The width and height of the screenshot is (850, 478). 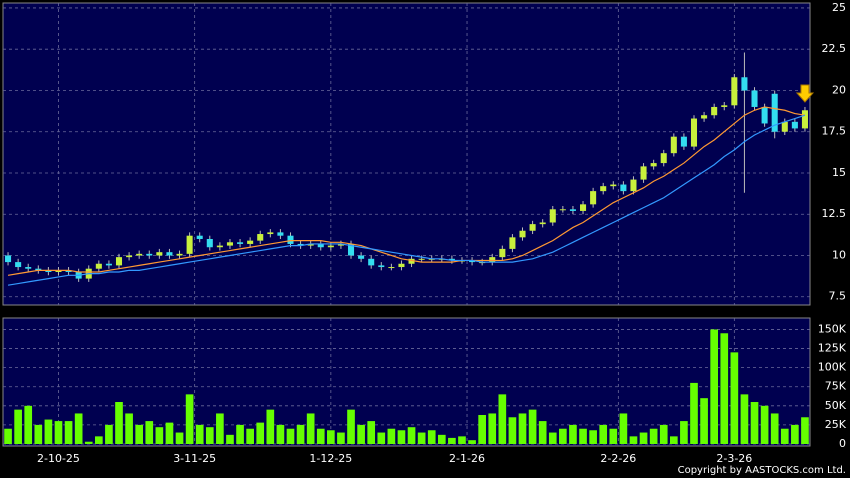 I want to click on y-tick-label: 20, so click(x=839, y=89).